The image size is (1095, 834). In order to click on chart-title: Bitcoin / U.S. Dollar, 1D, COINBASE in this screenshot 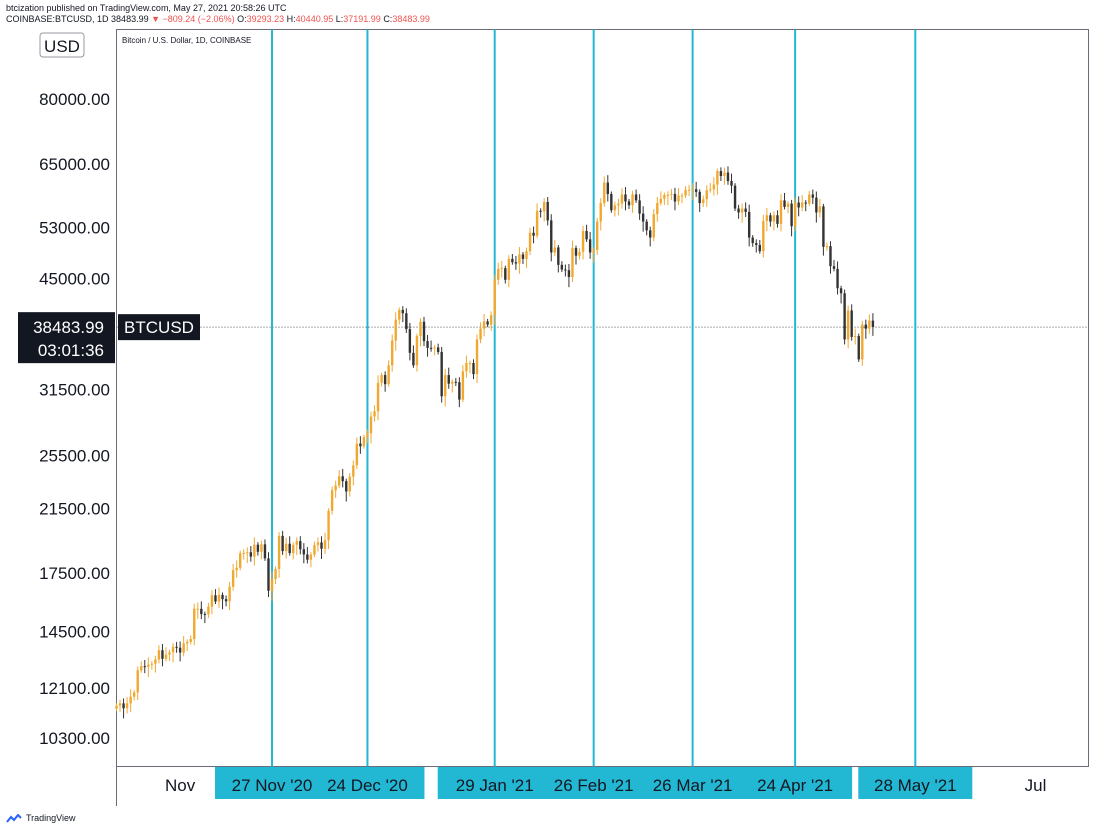, I will do `click(186, 40)`.